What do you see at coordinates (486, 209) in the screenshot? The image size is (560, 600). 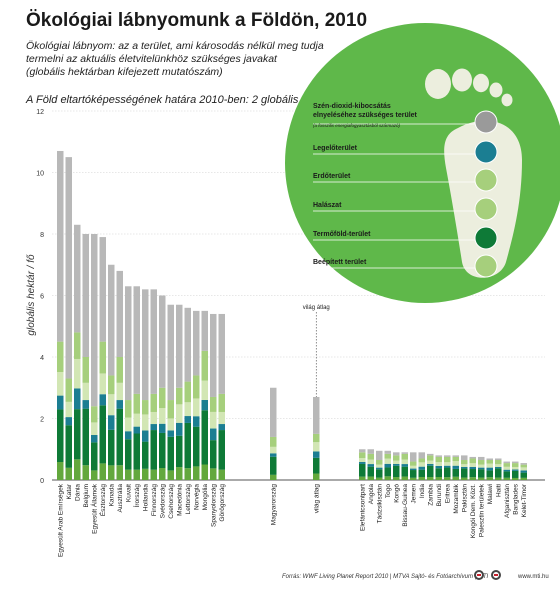 I see `fish-icon` at bounding box center [486, 209].